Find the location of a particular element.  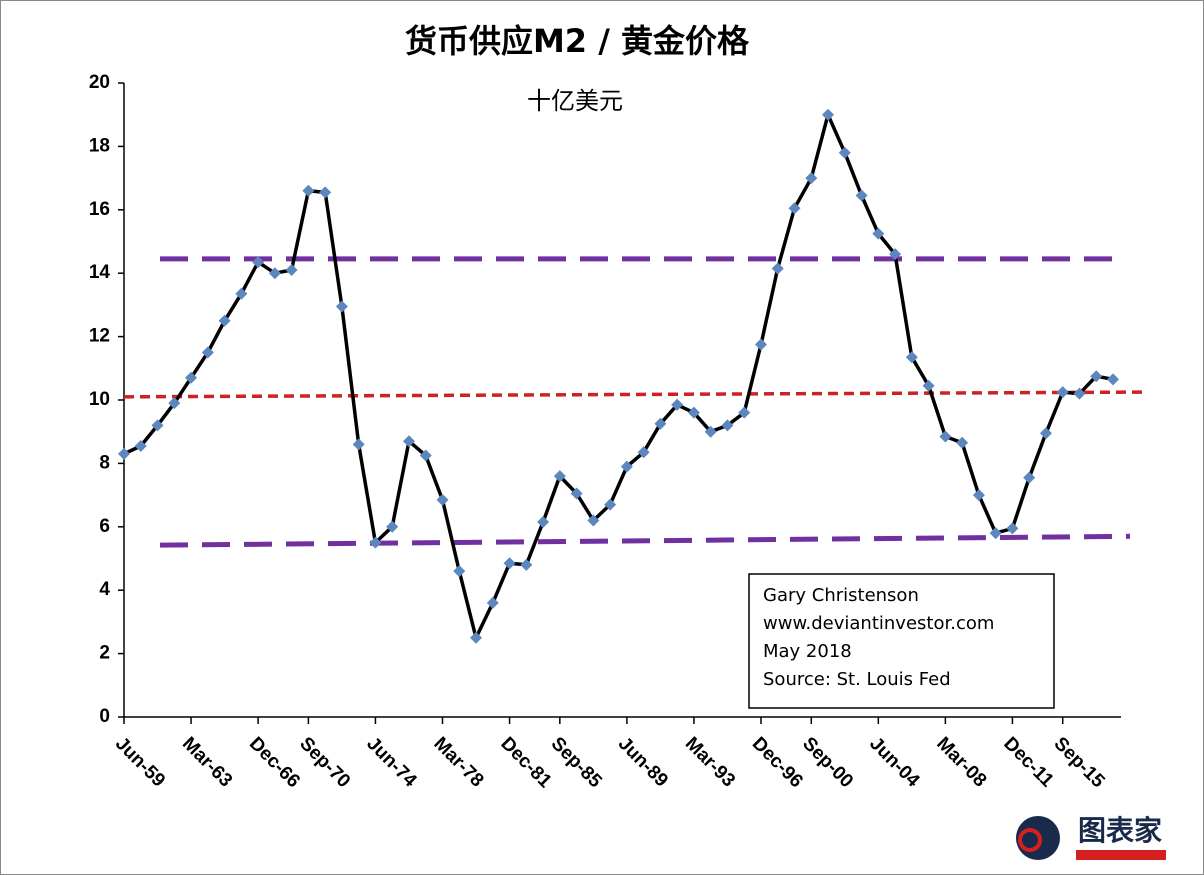

y-tick-label: 12 is located at coordinates (99, 336).